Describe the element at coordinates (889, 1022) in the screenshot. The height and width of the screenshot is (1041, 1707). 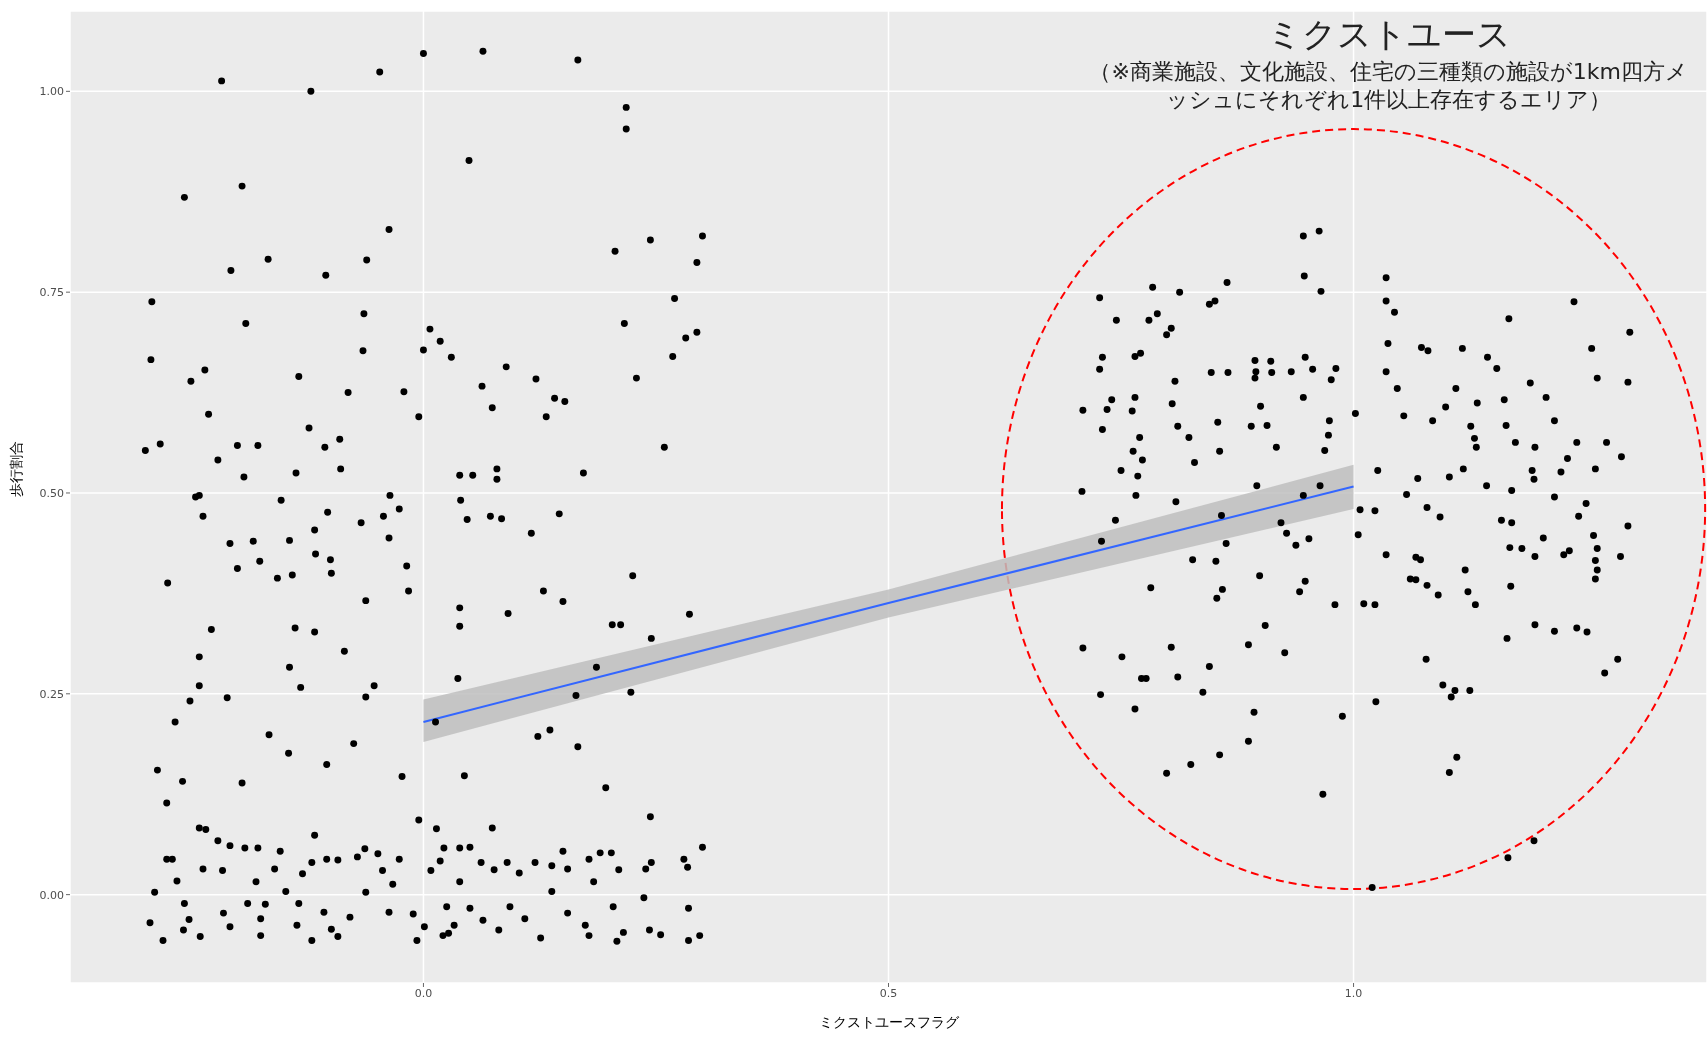
I see `x-axis-title: ミクストユースフラグ` at that location.